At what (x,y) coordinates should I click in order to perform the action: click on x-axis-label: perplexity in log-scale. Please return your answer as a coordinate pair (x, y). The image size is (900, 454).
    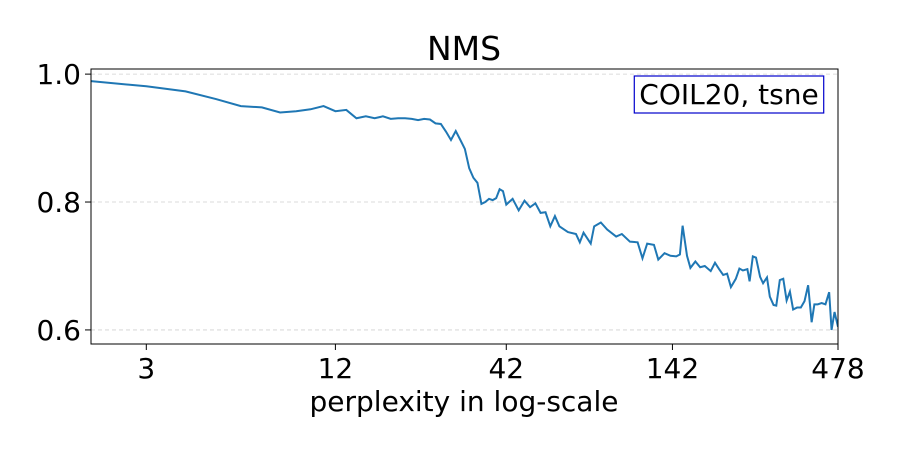
    Looking at the image, I should click on (464, 401).